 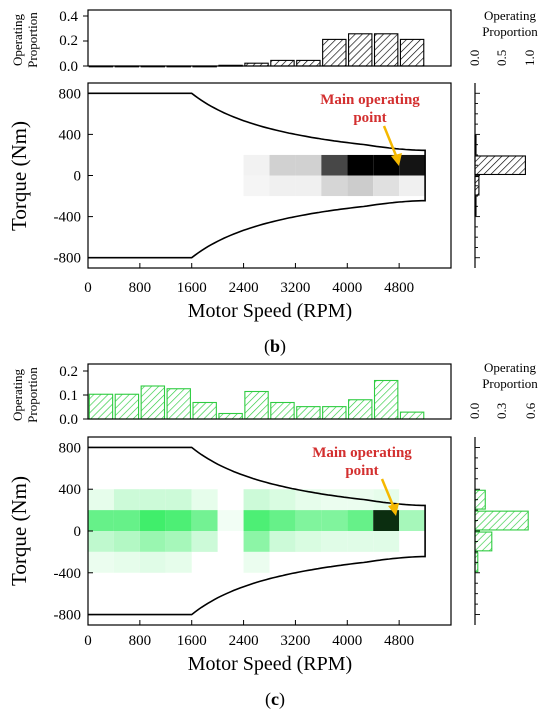 What do you see at coordinates (70, 94) in the screenshot?
I see `panel-b-ytick-label: 800` at bounding box center [70, 94].